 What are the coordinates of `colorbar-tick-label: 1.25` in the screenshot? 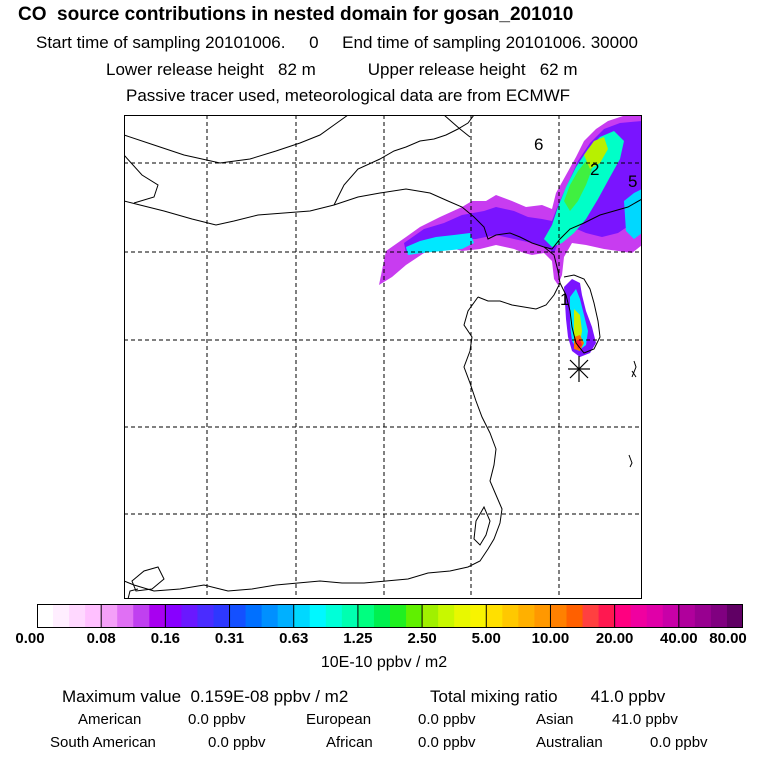 It's located at (358, 638).